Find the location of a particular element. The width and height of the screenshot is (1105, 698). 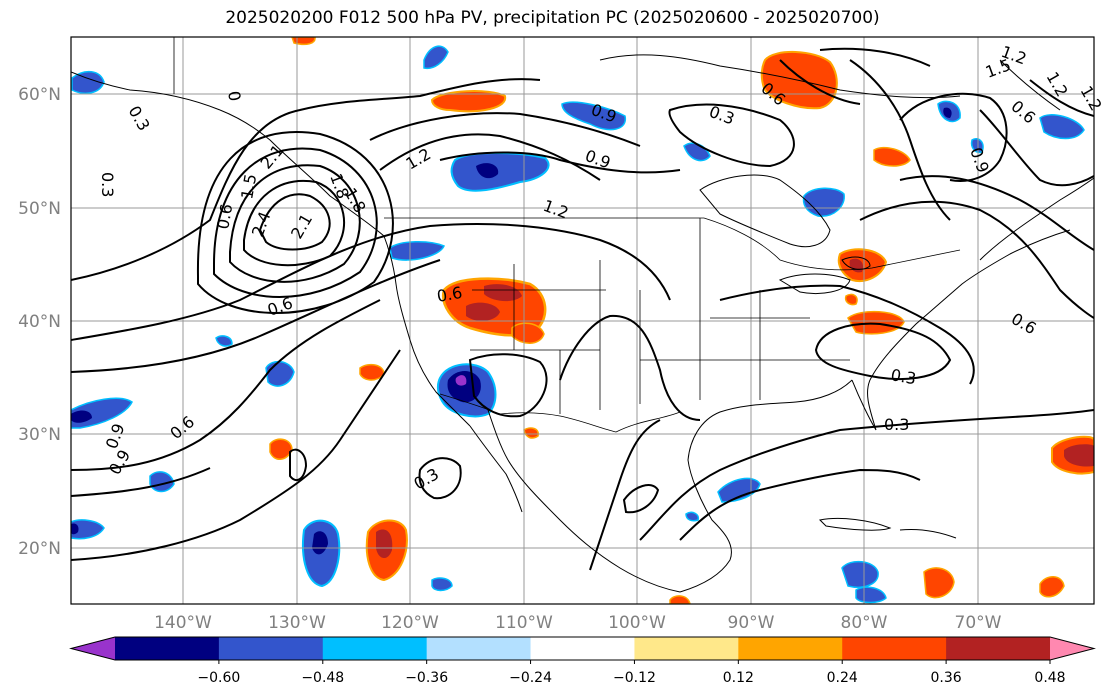

contour-label: 1.5 is located at coordinates (248, 186).